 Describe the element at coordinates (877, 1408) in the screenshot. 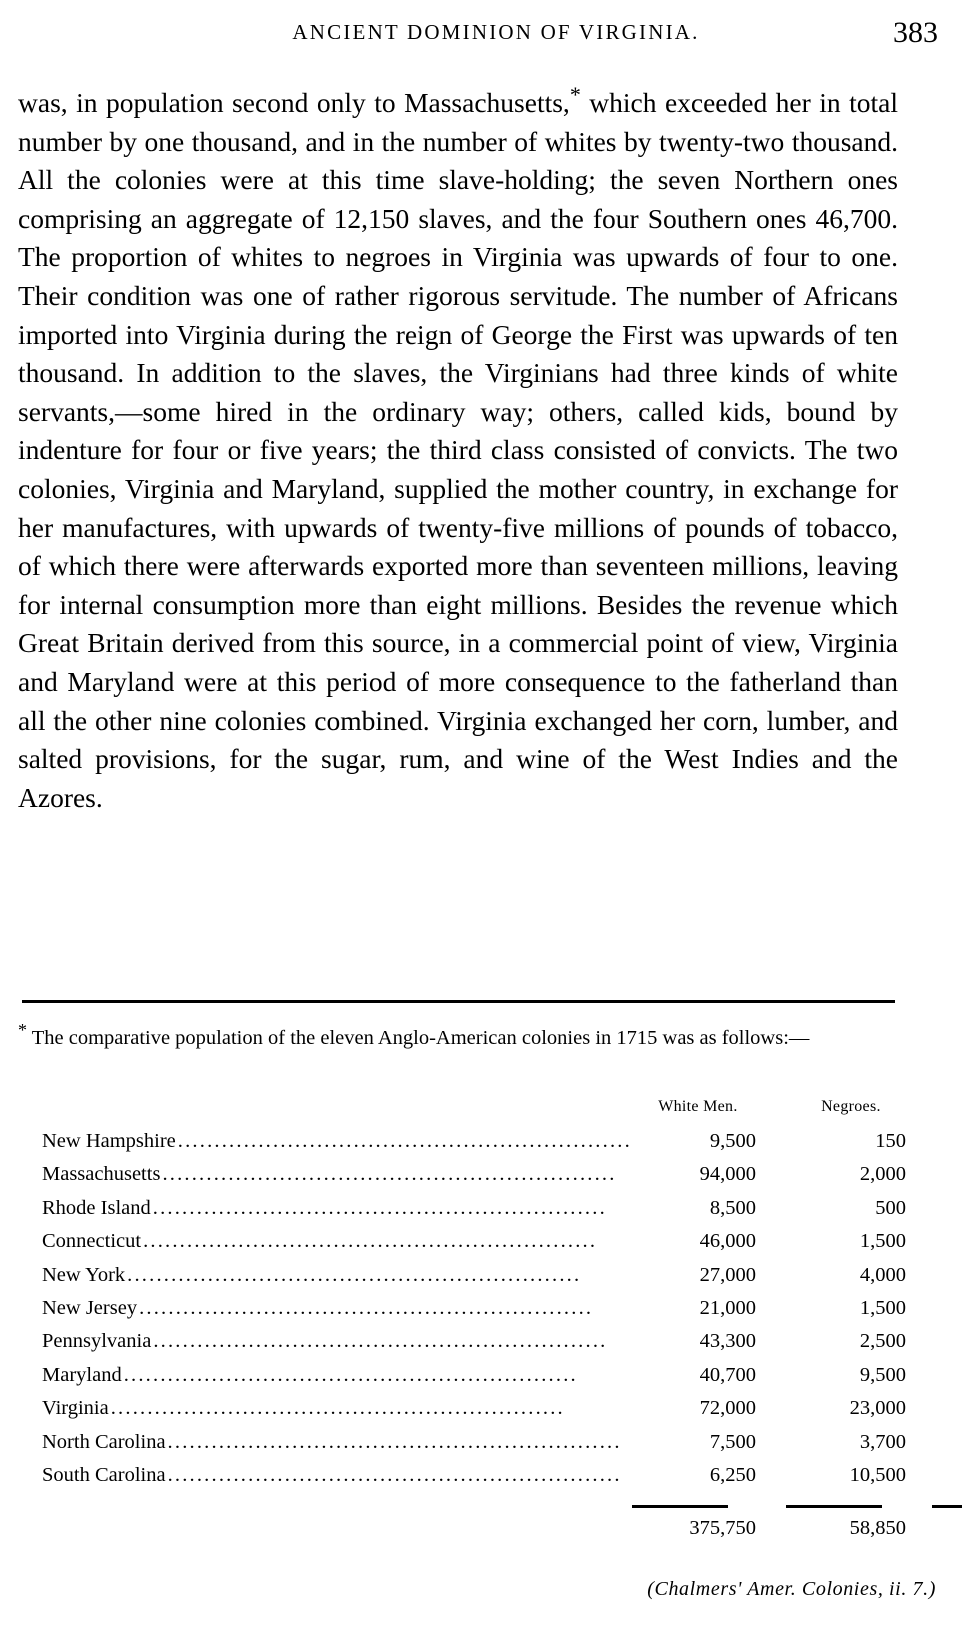

I see `cell-negroes: 23,000` at that location.